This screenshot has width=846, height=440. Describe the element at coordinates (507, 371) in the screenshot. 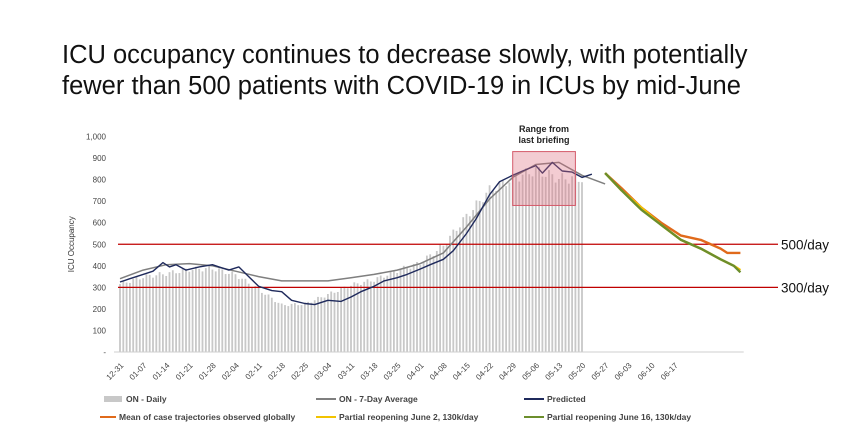

I see `x-tick-label: 04-29` at that location.